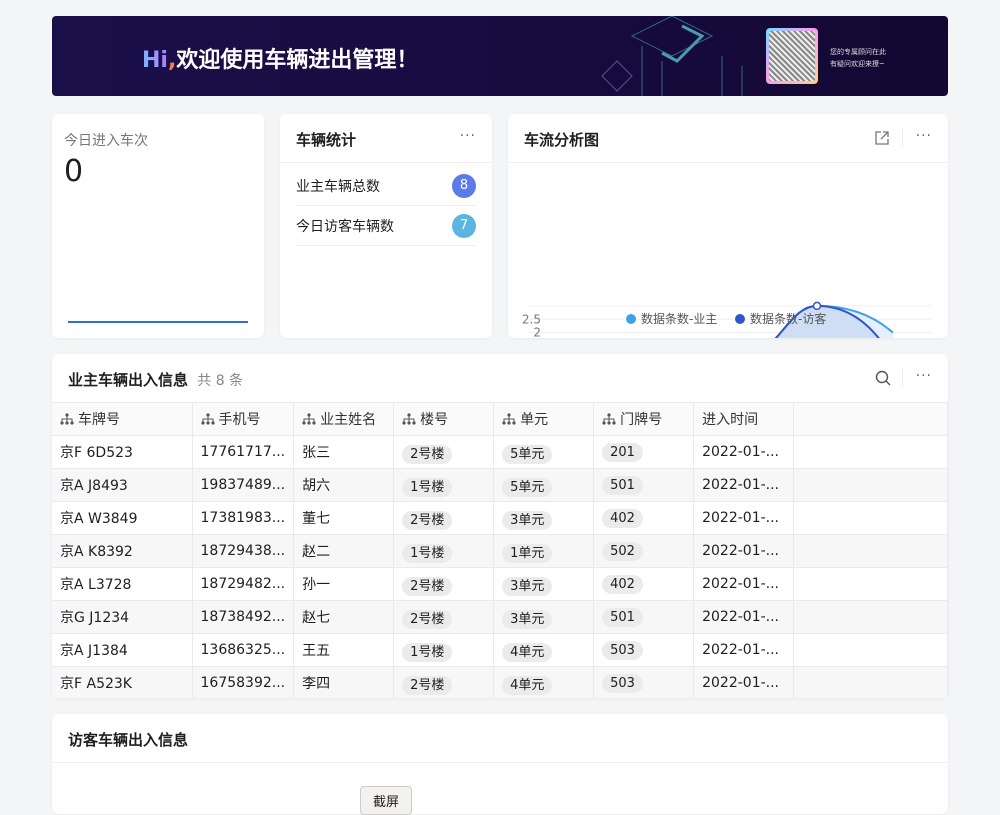 The height and width of the screenshot is (815, 1000). What do you see at coordinates (344, 518) in the screenshot?
I see `cell: 董七` at bounding box center [344, 518].